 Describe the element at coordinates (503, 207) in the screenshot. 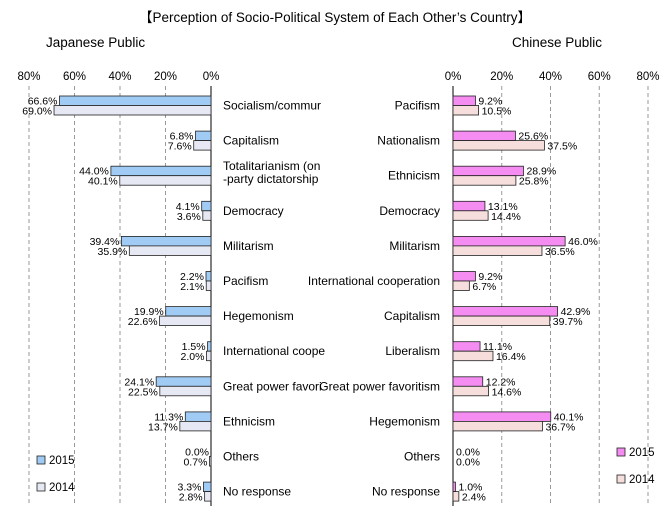

I see `right-data-label-2015: 13.1%` at that location.